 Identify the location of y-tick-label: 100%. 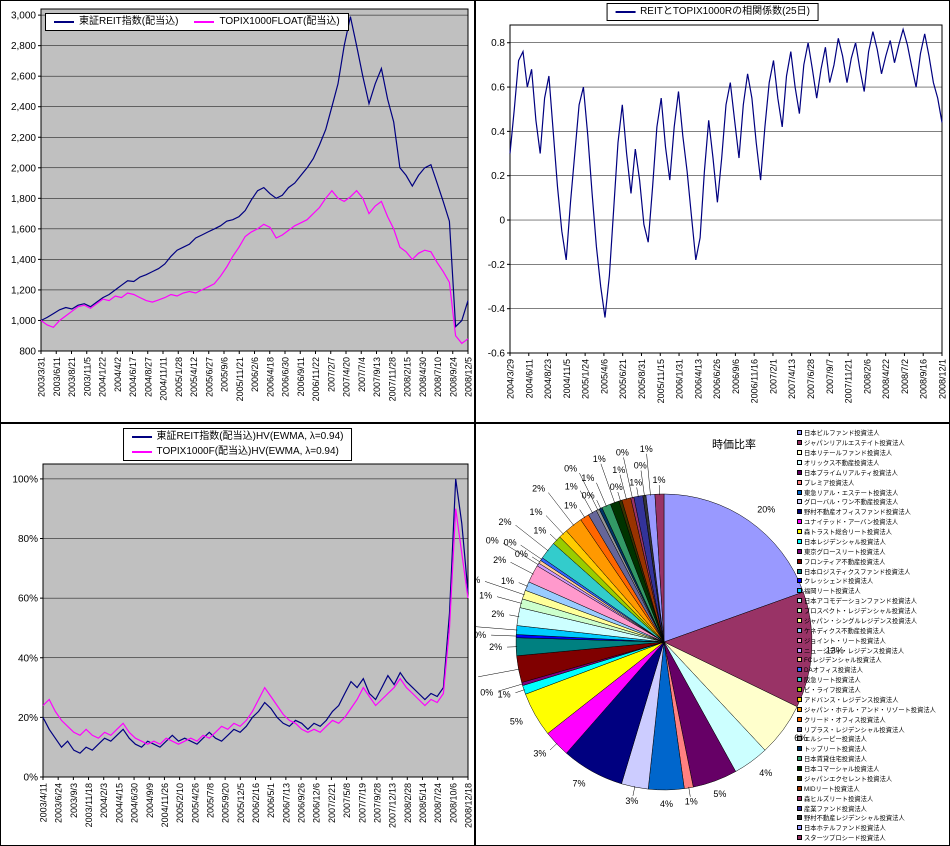
(25, 479).